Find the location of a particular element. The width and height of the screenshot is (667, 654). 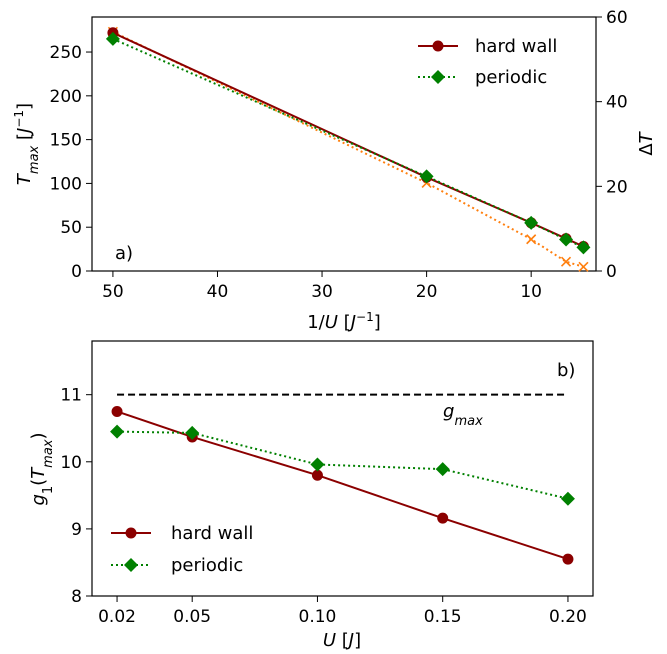

y-axis-label-b: g1(Tmax) is located at coordinates (42, 468).